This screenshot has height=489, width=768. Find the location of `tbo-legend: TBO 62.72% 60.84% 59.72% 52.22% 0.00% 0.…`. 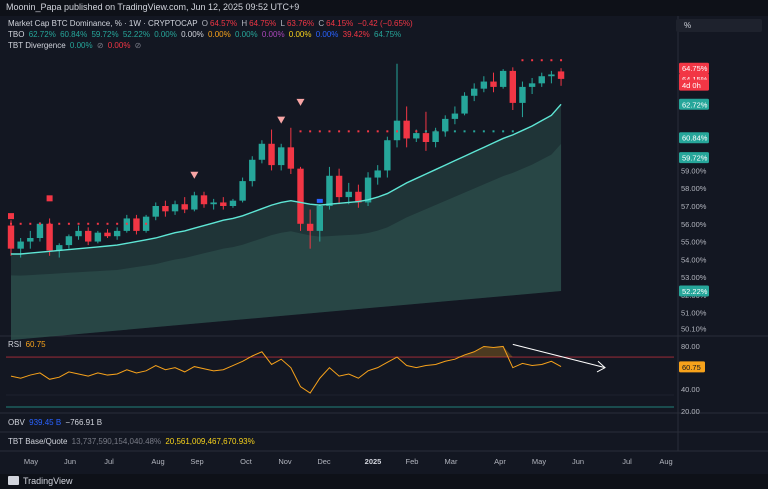

tbo-legend: TBO 62.72% 60.84% 59.72% 52.22% 0.00% 0.… is located at coordinates (206, 34).